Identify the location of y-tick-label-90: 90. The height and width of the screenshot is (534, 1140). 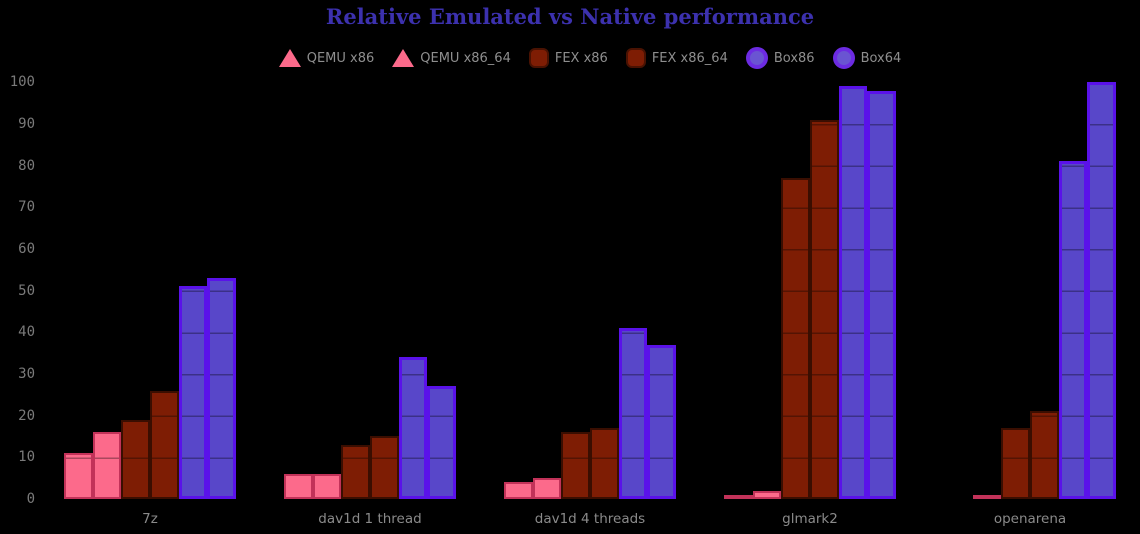
(26, 123).